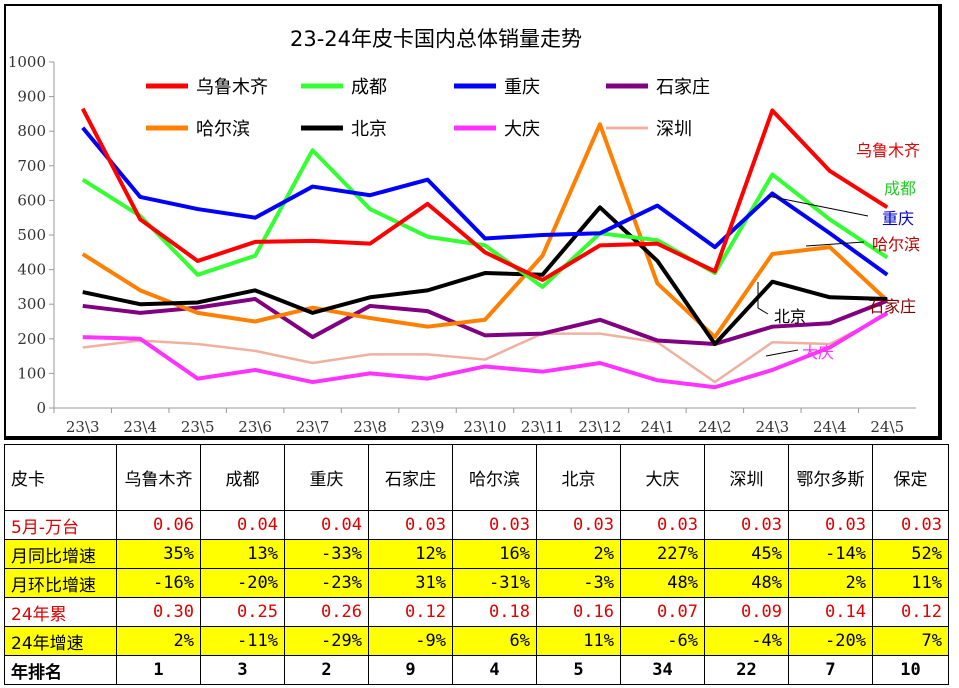 The height and width of the screenshot is (688, 959). I want to click on x-tick-label: 24\3, so click(772, 427).